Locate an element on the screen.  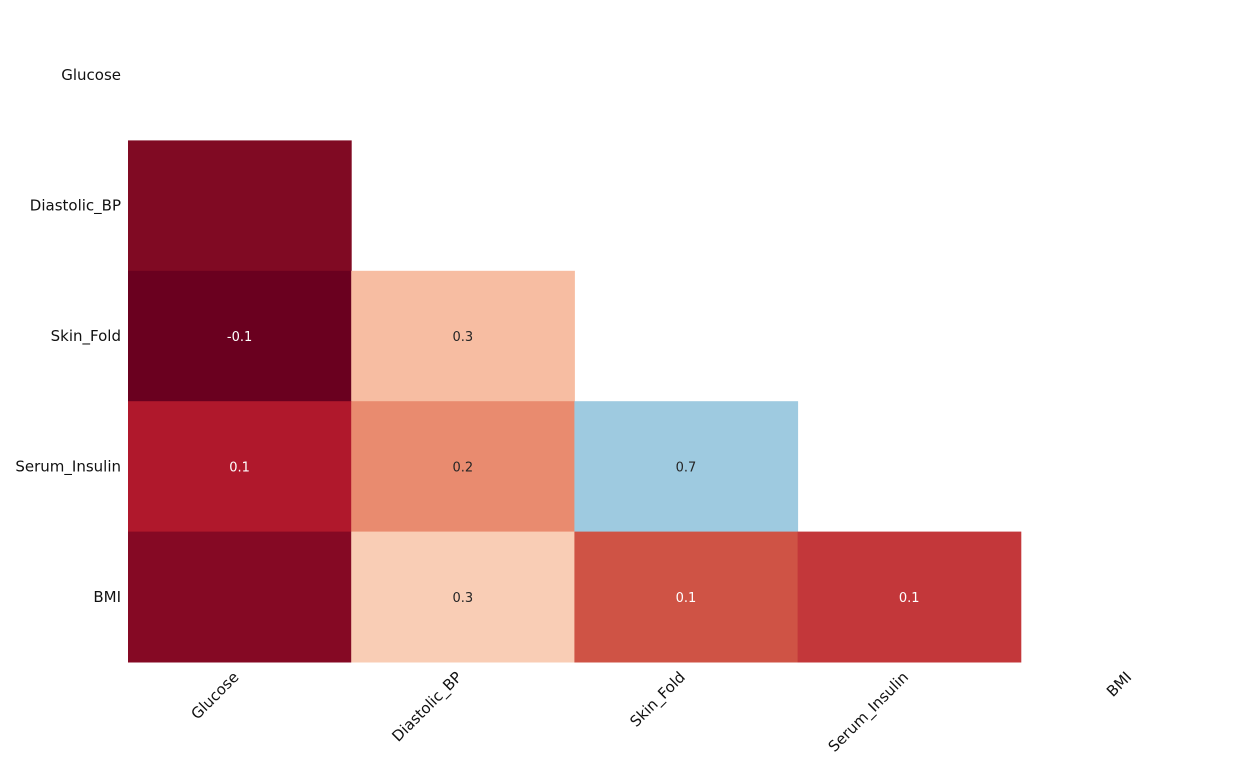
heatmap-cell-bmi-diastolic-bp is located at coordinates (463, 597).